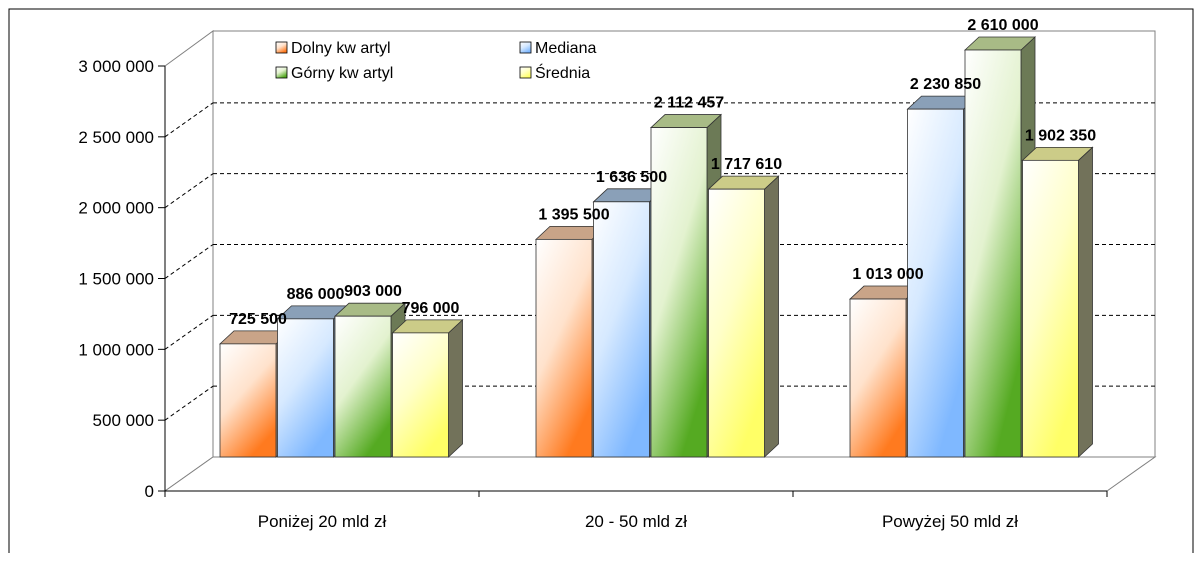  What do you see at coordinates (116, 66) in the screenshot?
I see `y-tick-label: 3 000 000` at bounding box center [116, 66].